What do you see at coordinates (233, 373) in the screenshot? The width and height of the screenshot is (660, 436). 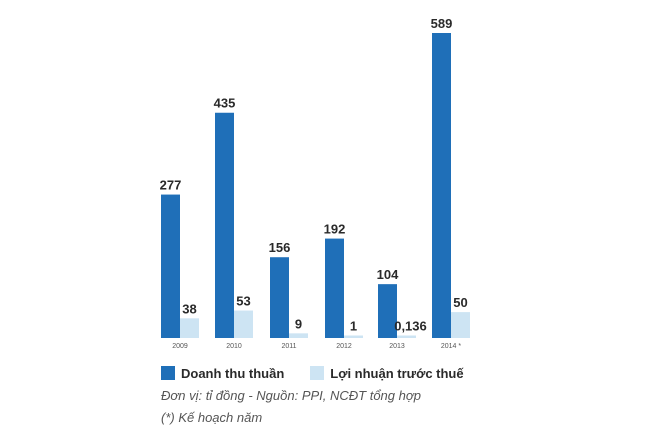 I see `legend-label-revenue: Doanh thu thuần` at bounding box center [233, 373].